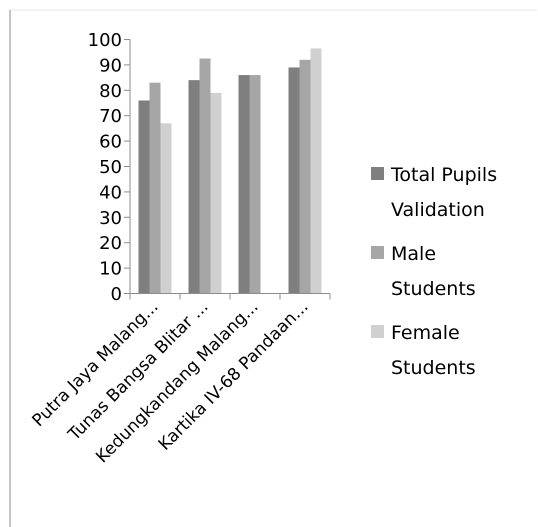  I want to click on legend-label: Total Pupils, so click(443, 175).